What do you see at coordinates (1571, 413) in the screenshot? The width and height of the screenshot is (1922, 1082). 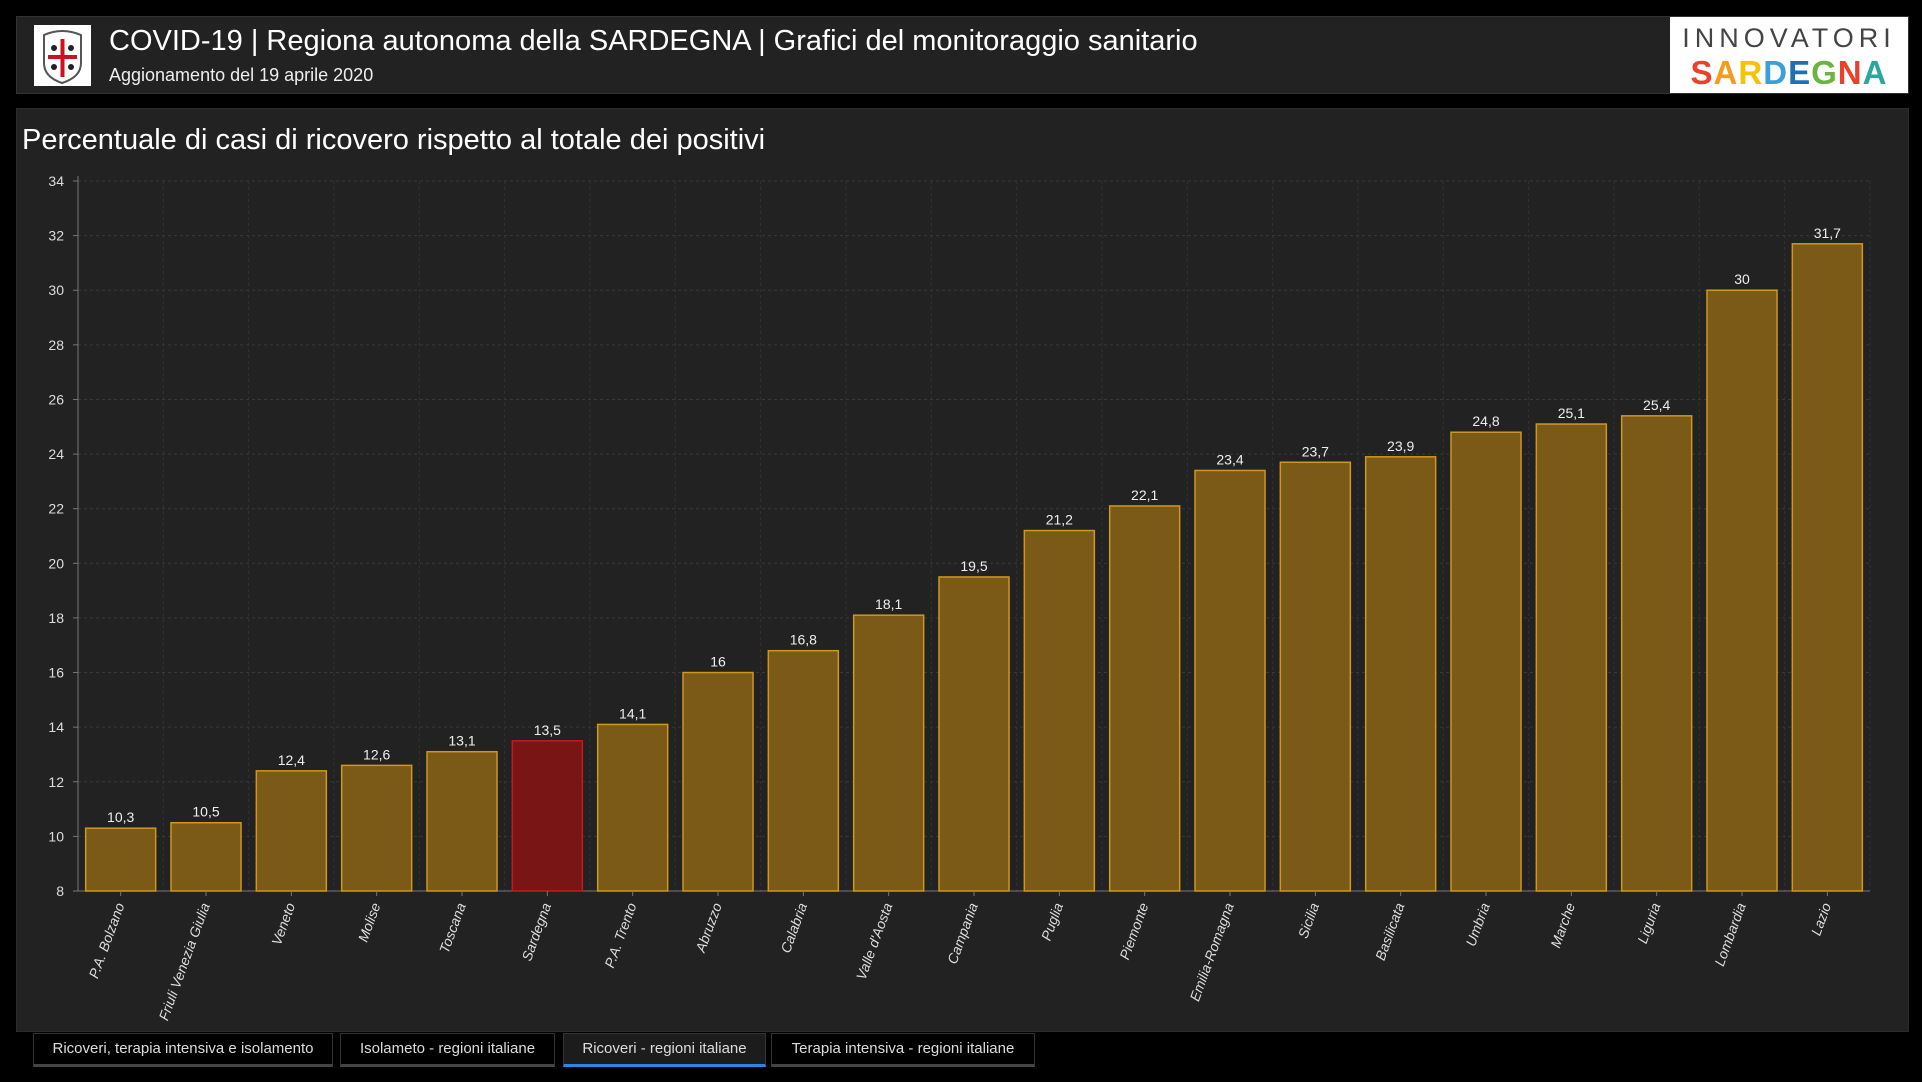 I see `data-label: 25,1` at bounding box center [1571, 413].